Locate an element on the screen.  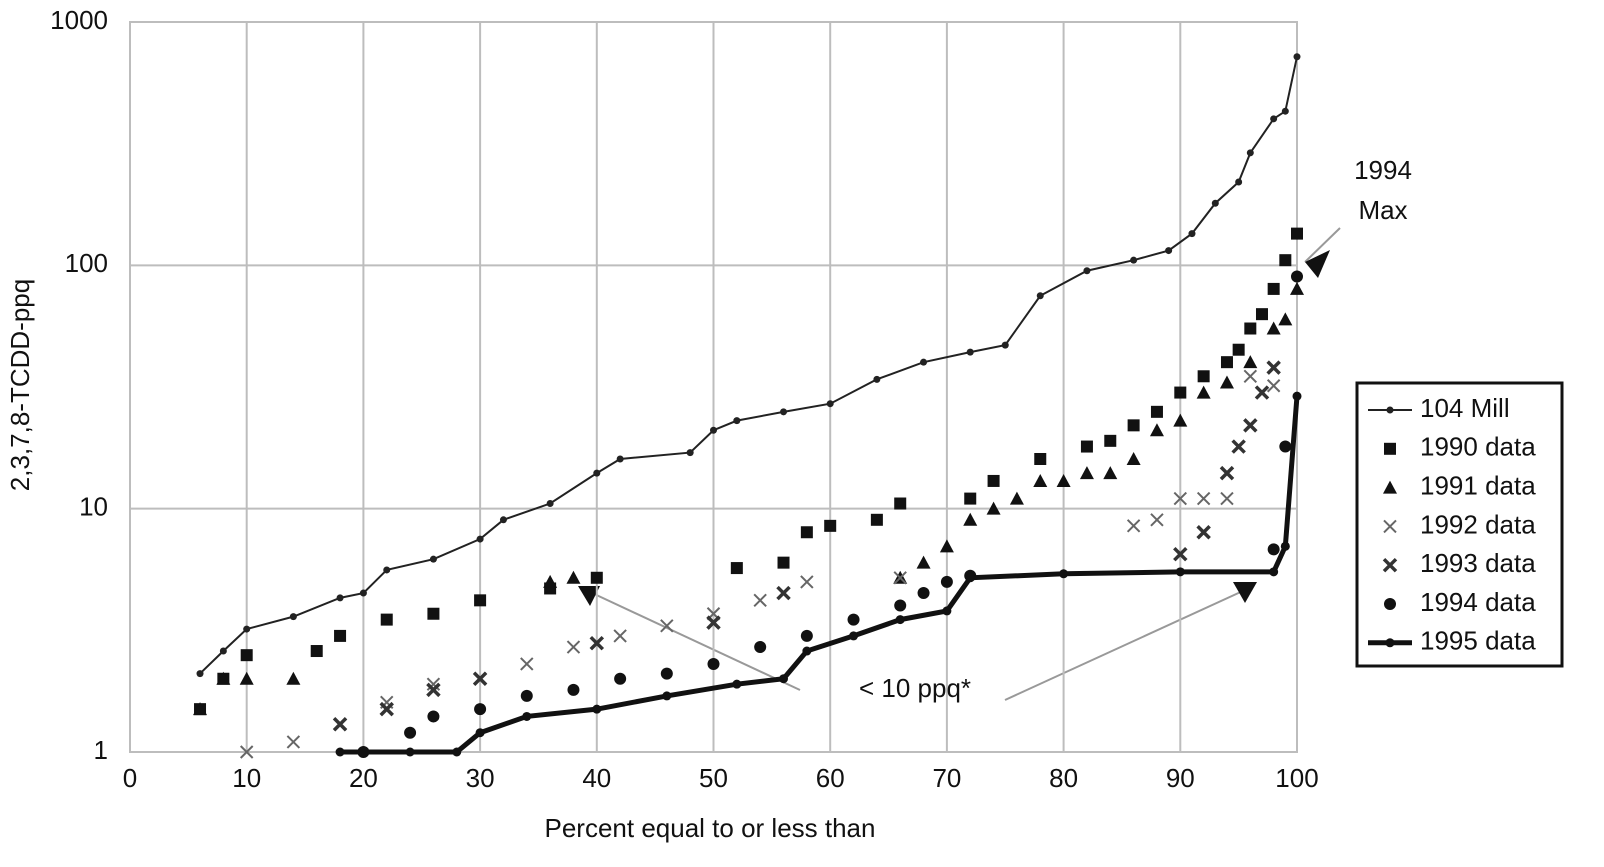
x-tick-label: 80 is located at coordinates (1063, 778).